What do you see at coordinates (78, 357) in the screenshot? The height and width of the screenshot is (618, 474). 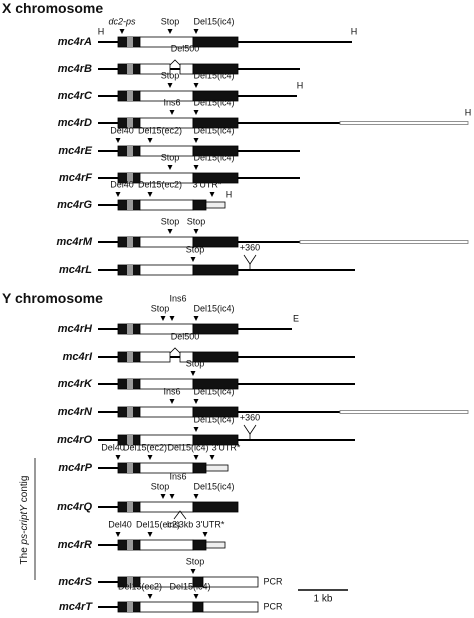 I see `gene-label: mc4rI` at bounding box center [78, 357].